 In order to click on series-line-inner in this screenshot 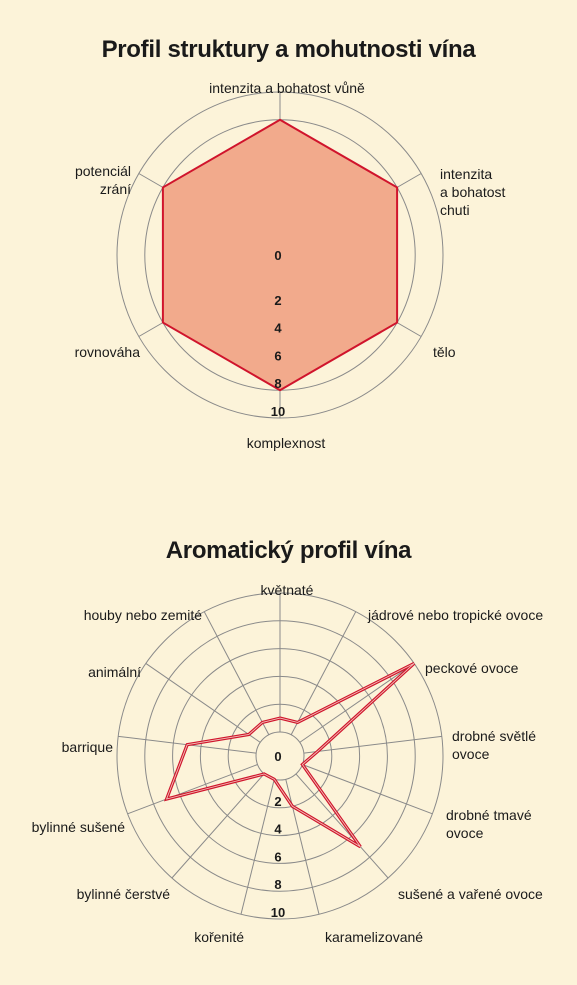, I will do `click(290, 755)`.